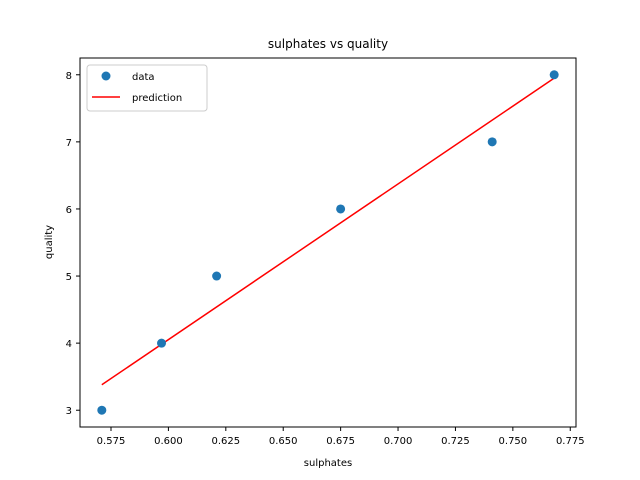 The width and height of the screenshot is (640, 480). What do you see at coordinates (225, 441) in the screenshot?
I see `x-tick-label: 0.625` at bounding box center [225, 441].